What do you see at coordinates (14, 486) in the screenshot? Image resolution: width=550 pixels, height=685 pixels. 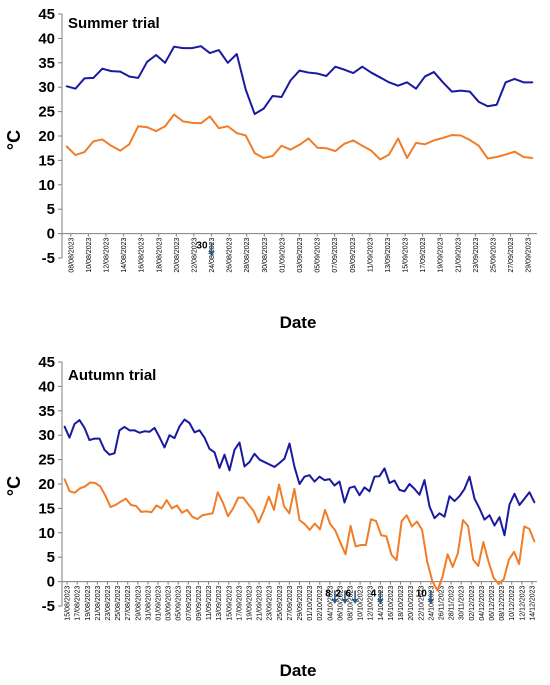 I see `y-axis-label-autumn: °C` at bounding box center [14, 486].